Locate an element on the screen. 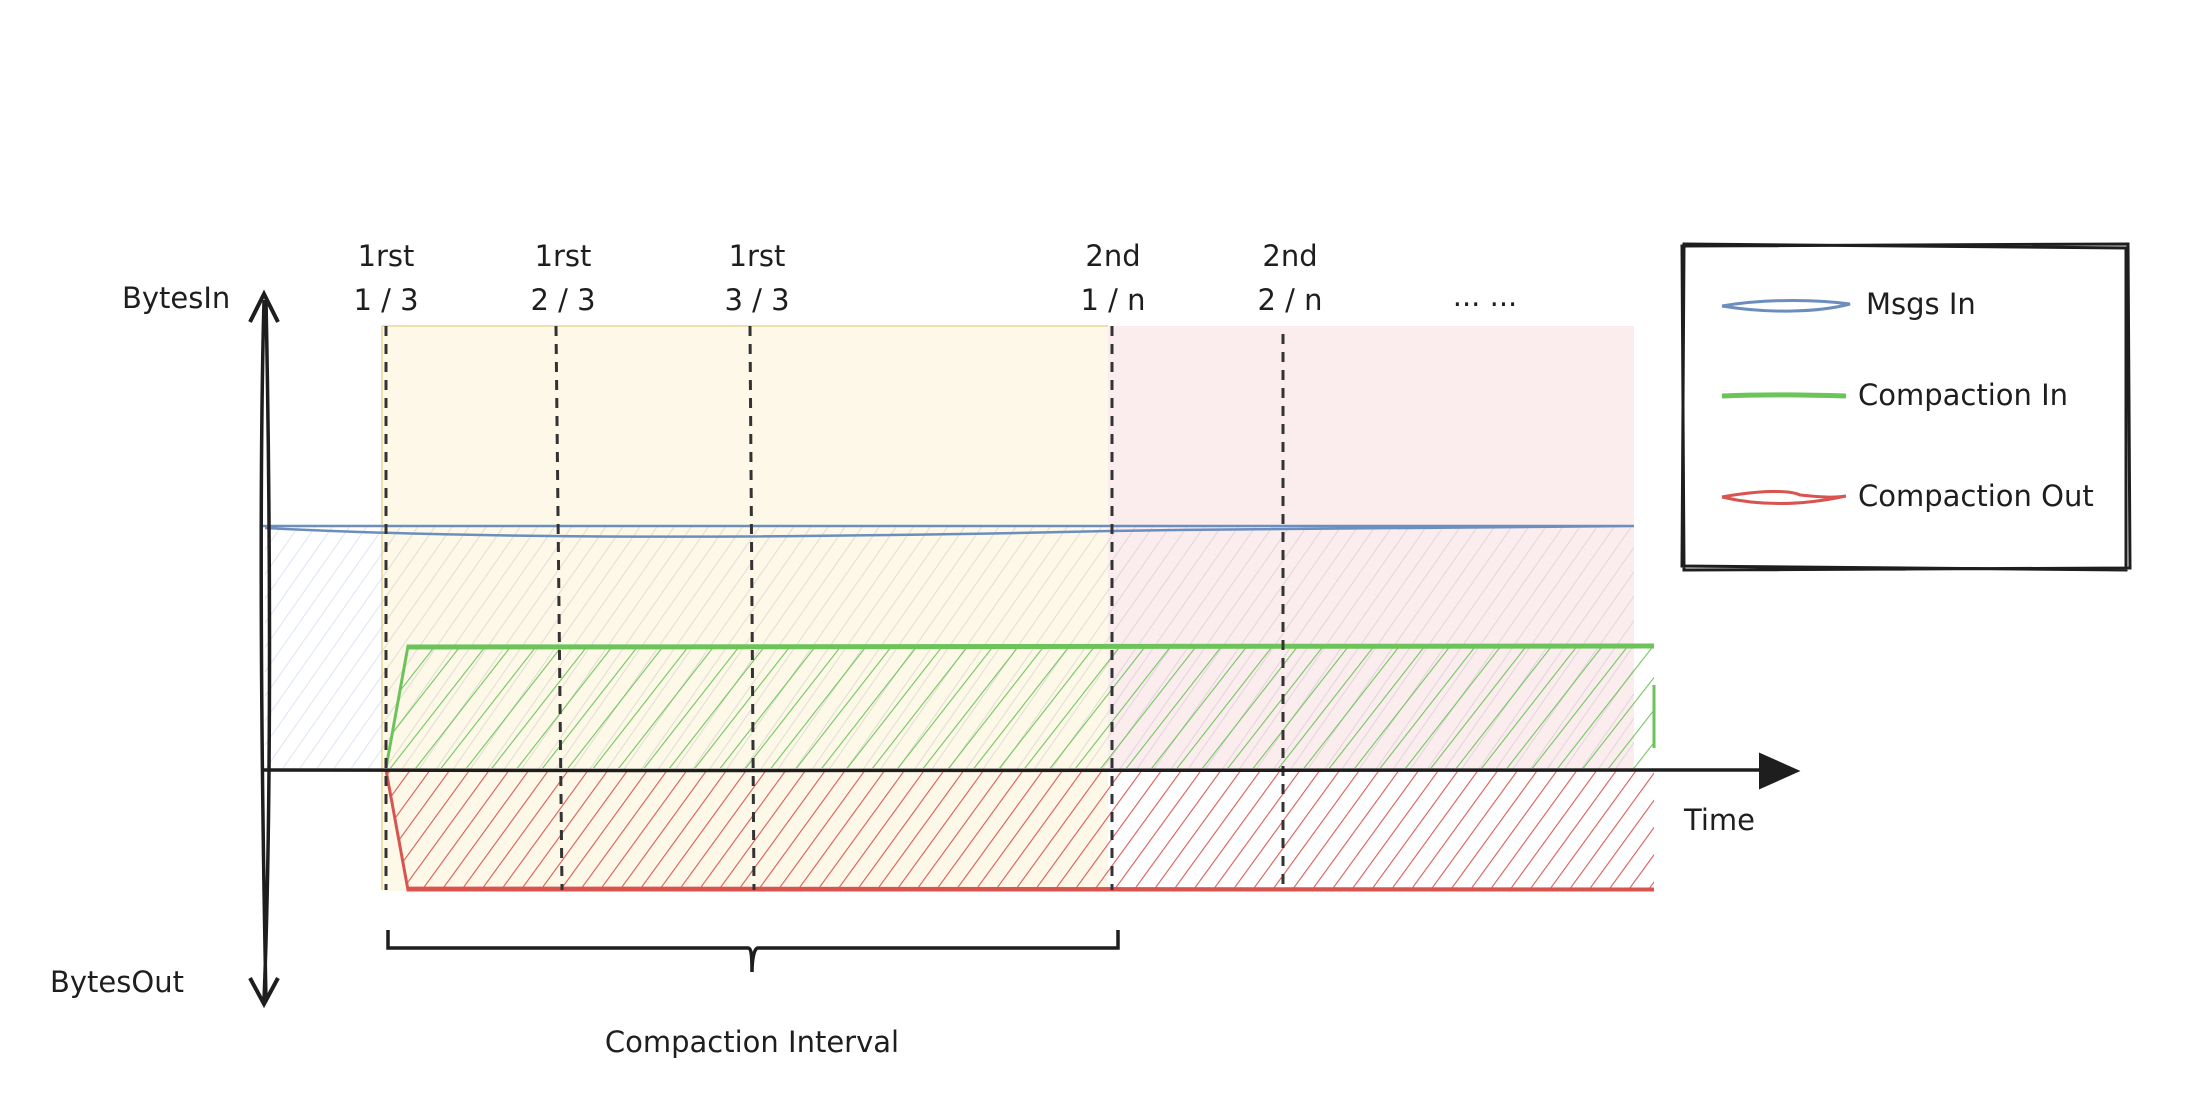  y-axis-bottom-arrowhead is located at coordinates (264, 993).